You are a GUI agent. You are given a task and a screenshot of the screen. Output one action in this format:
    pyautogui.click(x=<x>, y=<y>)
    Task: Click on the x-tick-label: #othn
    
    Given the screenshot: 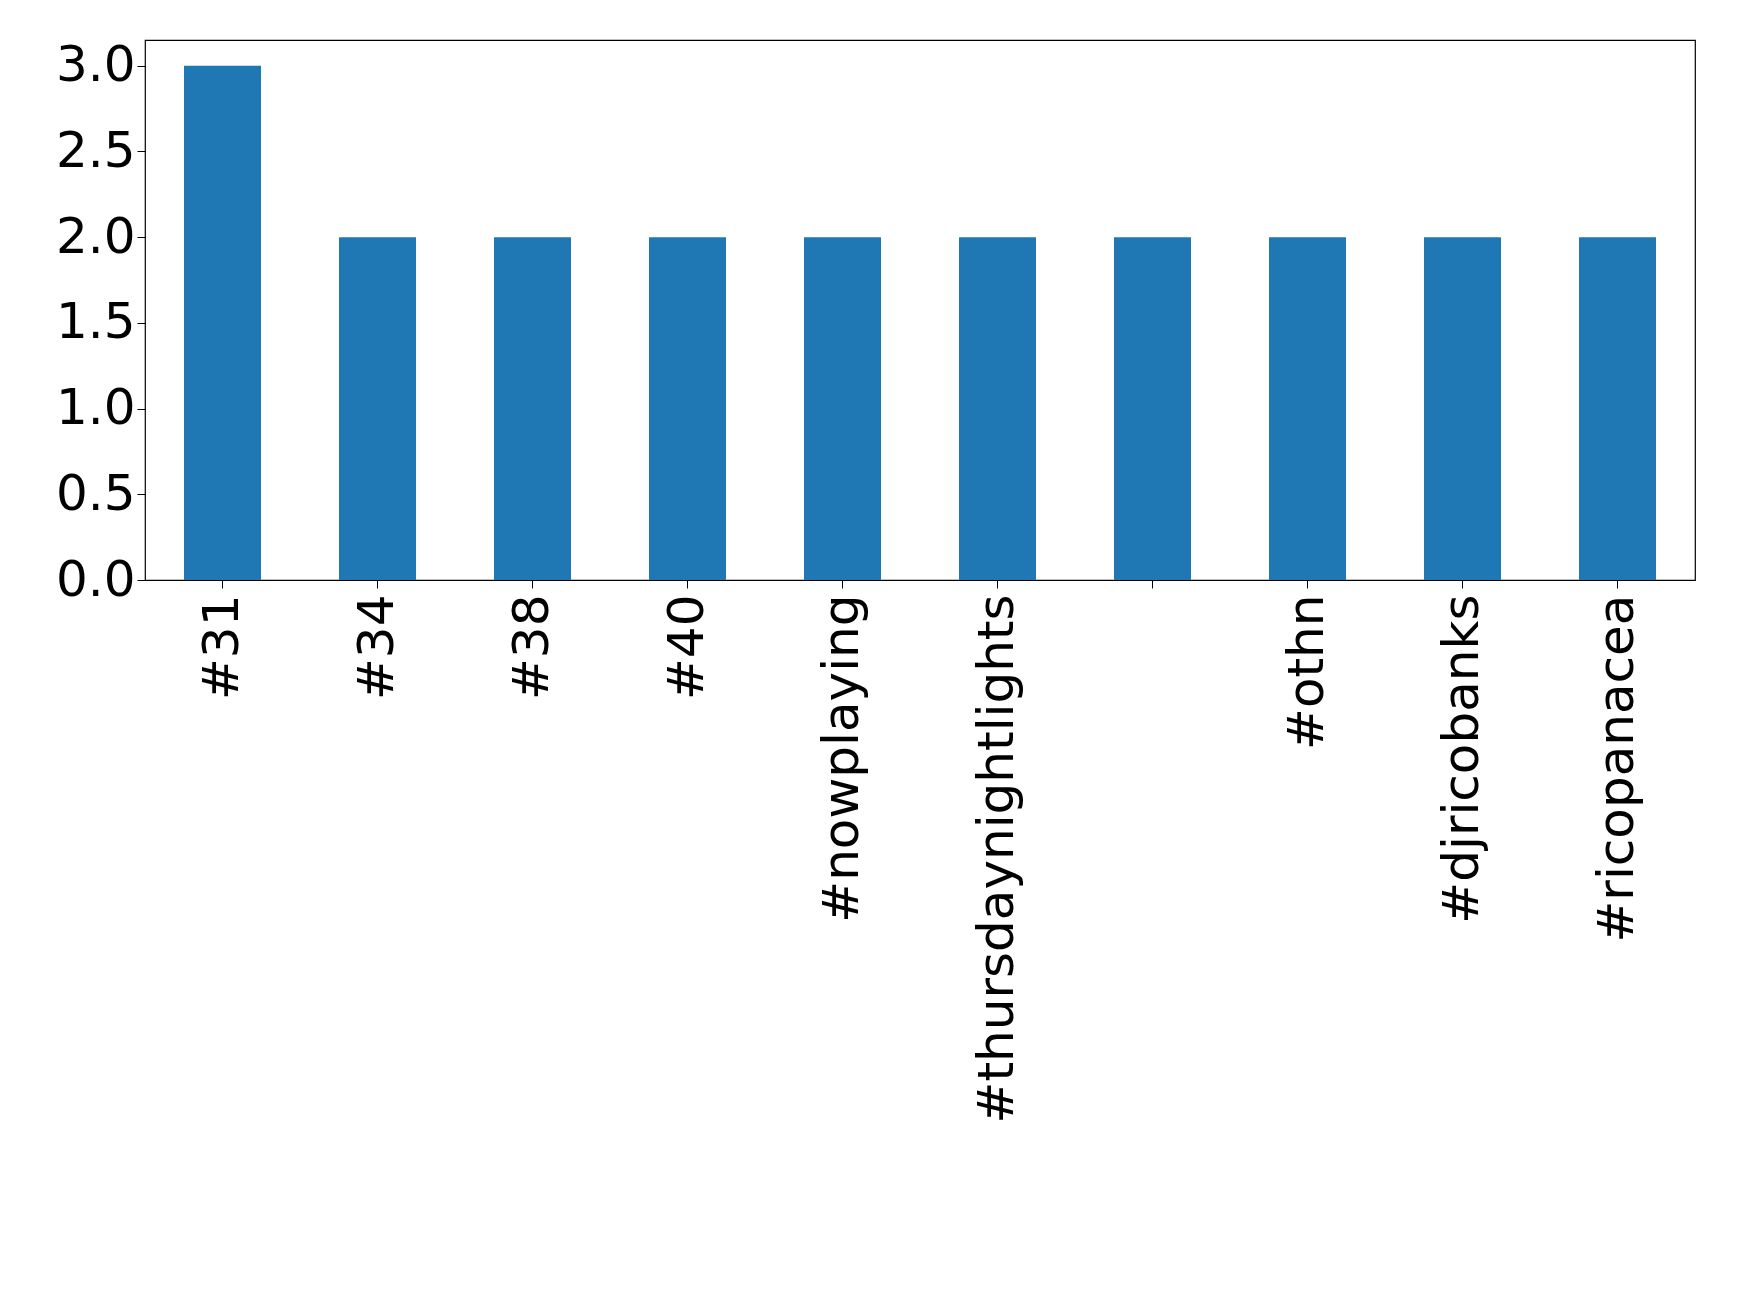 What is the action you would take?
    pyautogui.click(x=1305, y=672)
    